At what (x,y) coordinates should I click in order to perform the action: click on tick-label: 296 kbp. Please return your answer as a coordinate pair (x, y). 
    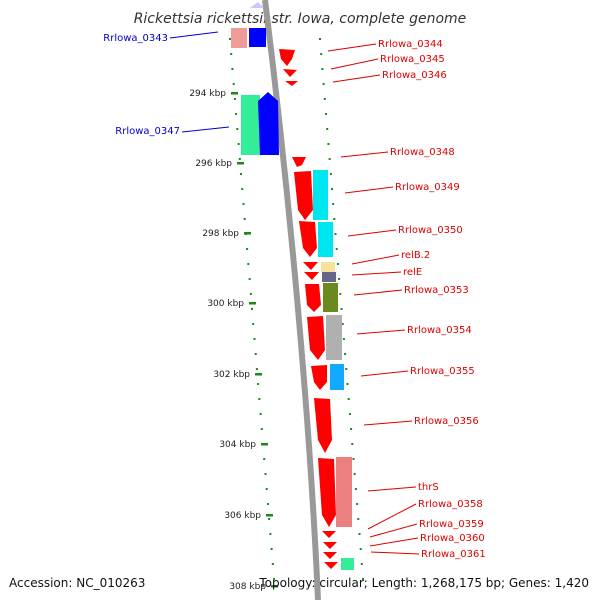
    Looking at the image, I should click on (213, 164).